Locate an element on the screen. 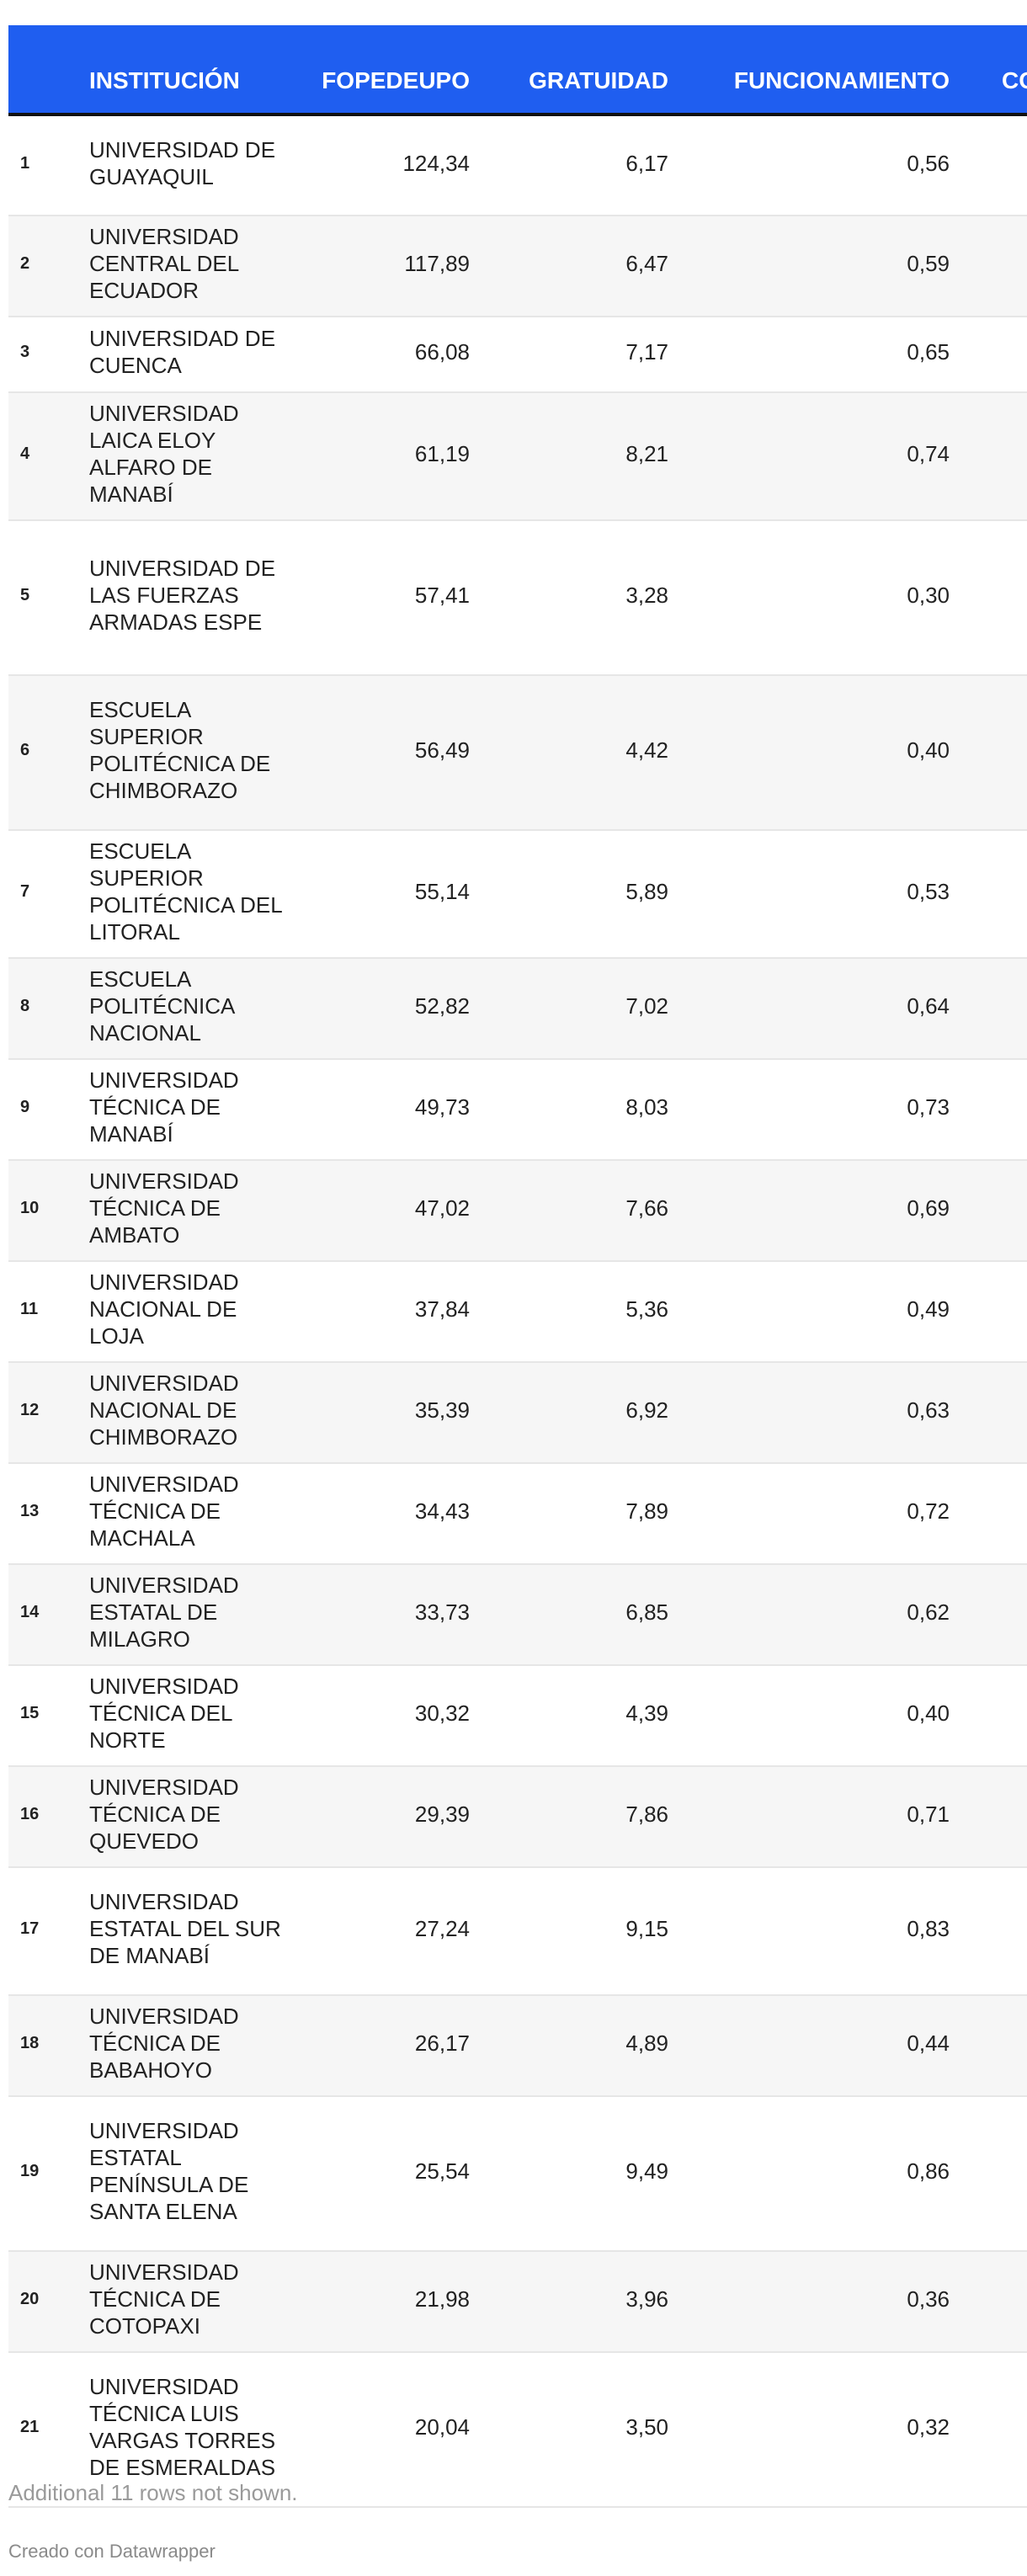 This screenshot has height=2576, width=1027. row-rank: 10 is located at coordinates (30, 1208).